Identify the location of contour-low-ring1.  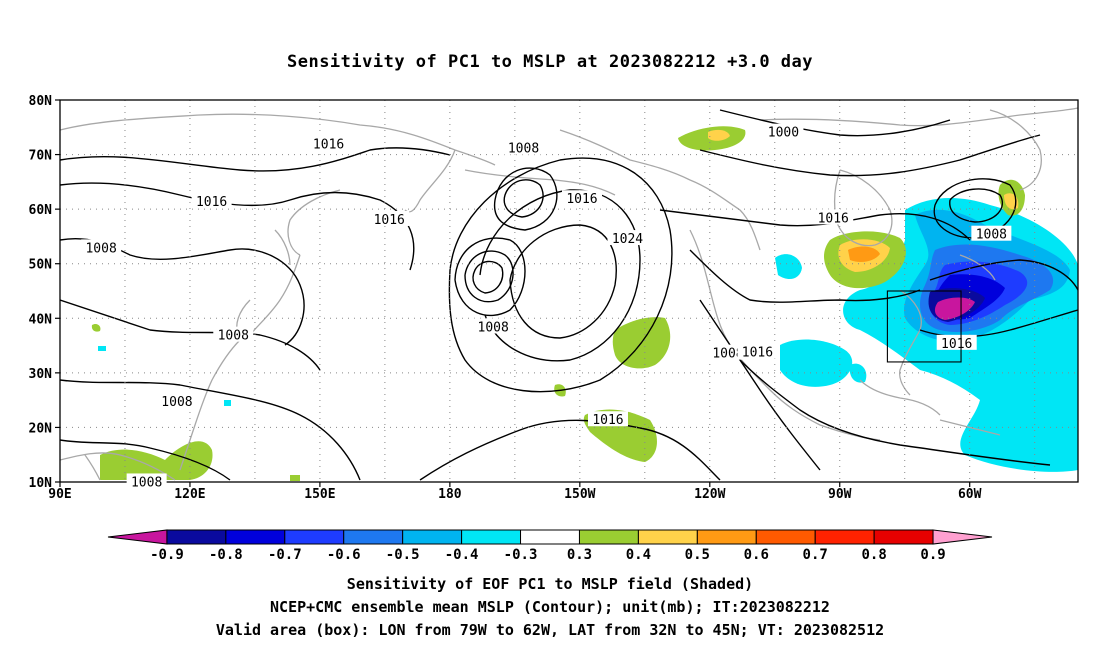
(488, 277).